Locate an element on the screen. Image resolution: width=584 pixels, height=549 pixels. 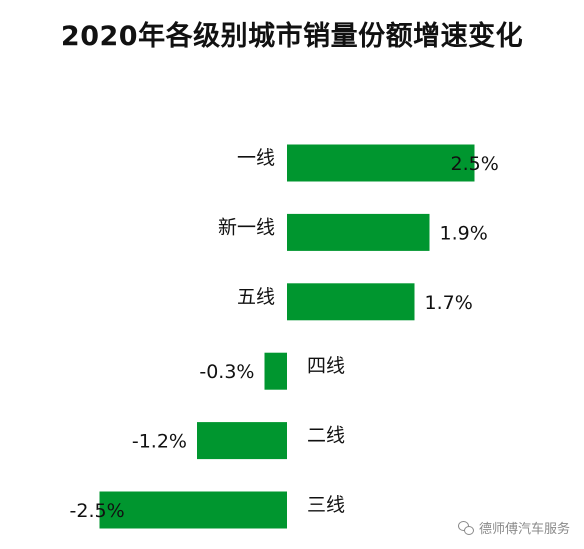
value-label: -0.3% is located at coordinates (226, 372).